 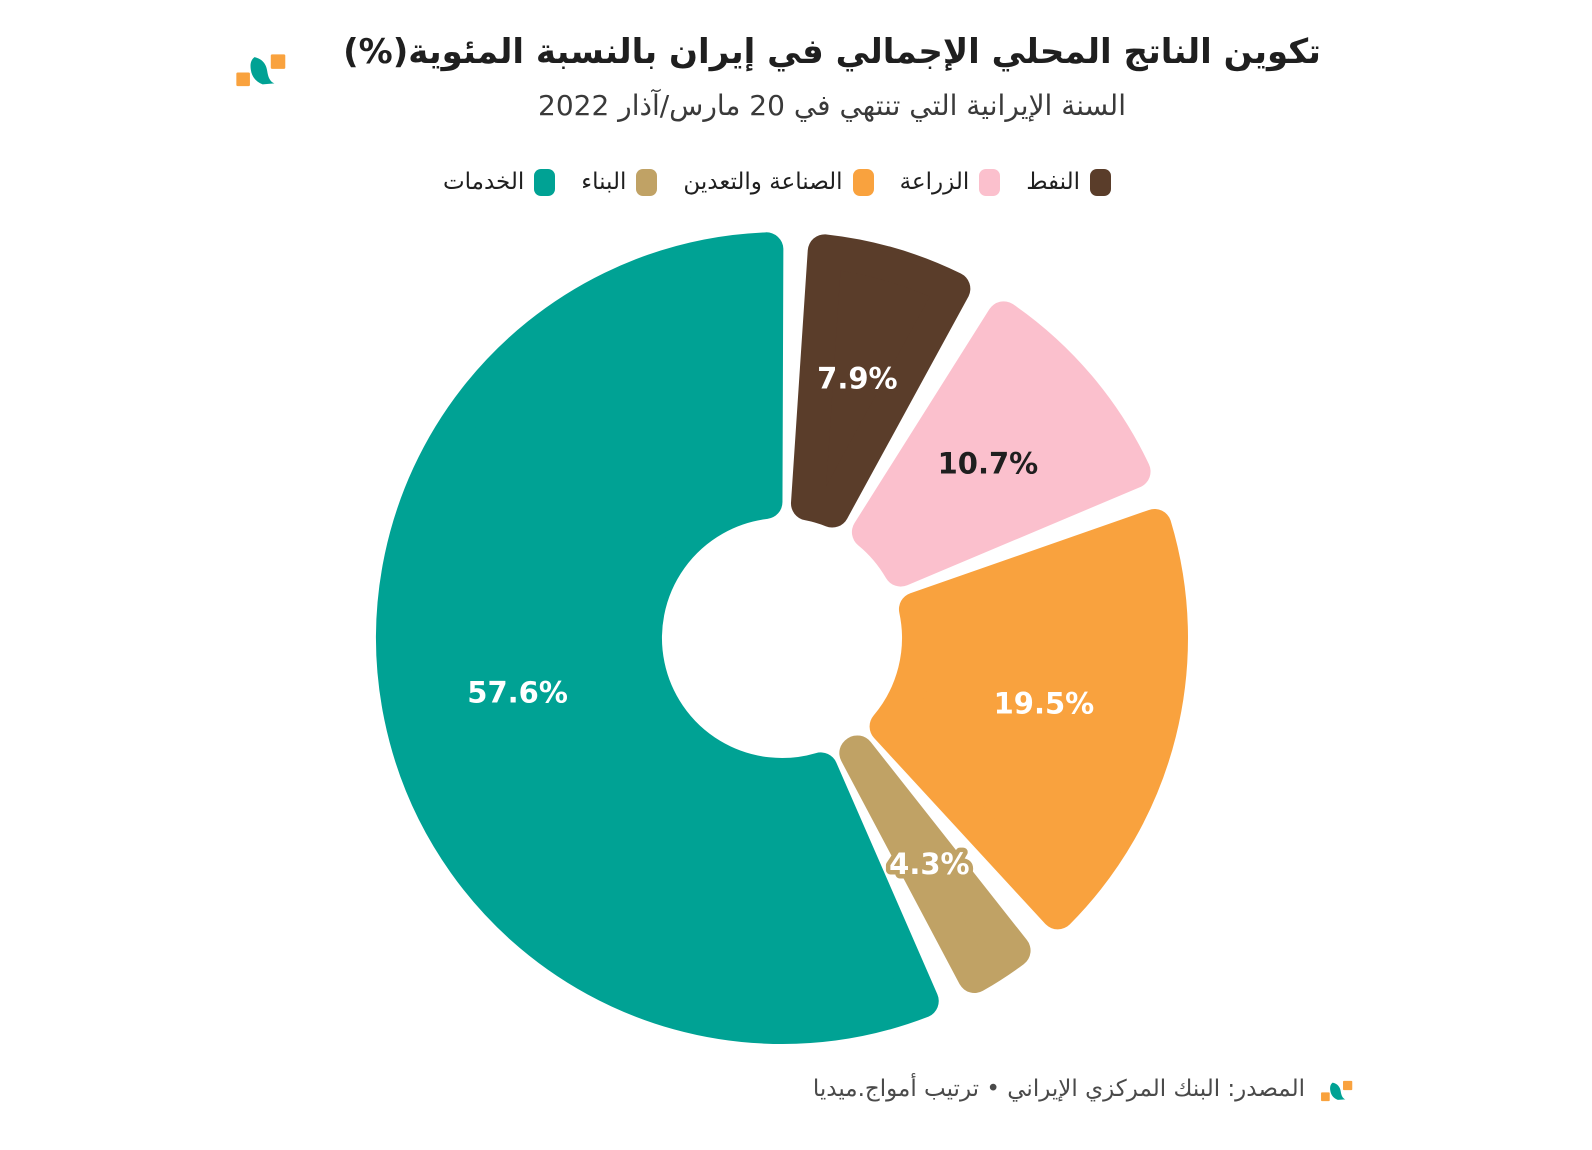 What do you see at coordinates (863, 182) in the screenshot?
I see `legend-swatch-industry-mining` at bounding box center [863, 182].